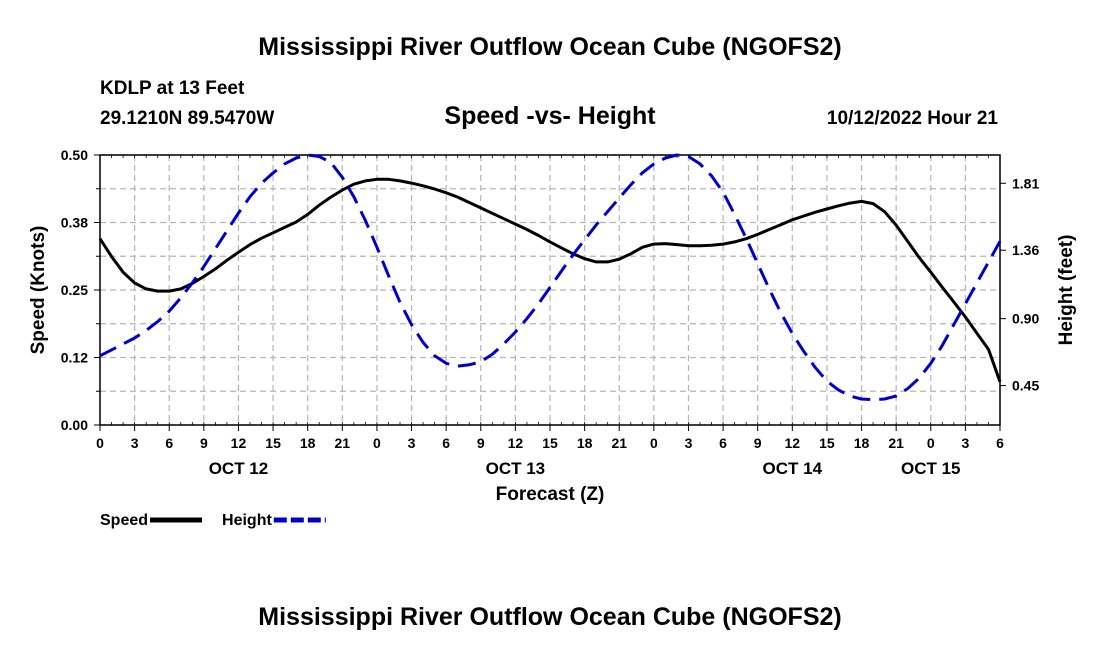  Describe the element at coordinates (913, 118) in the screenshot. I see `forecast-datetime: 10/12/2022 Hour 21` at that location.